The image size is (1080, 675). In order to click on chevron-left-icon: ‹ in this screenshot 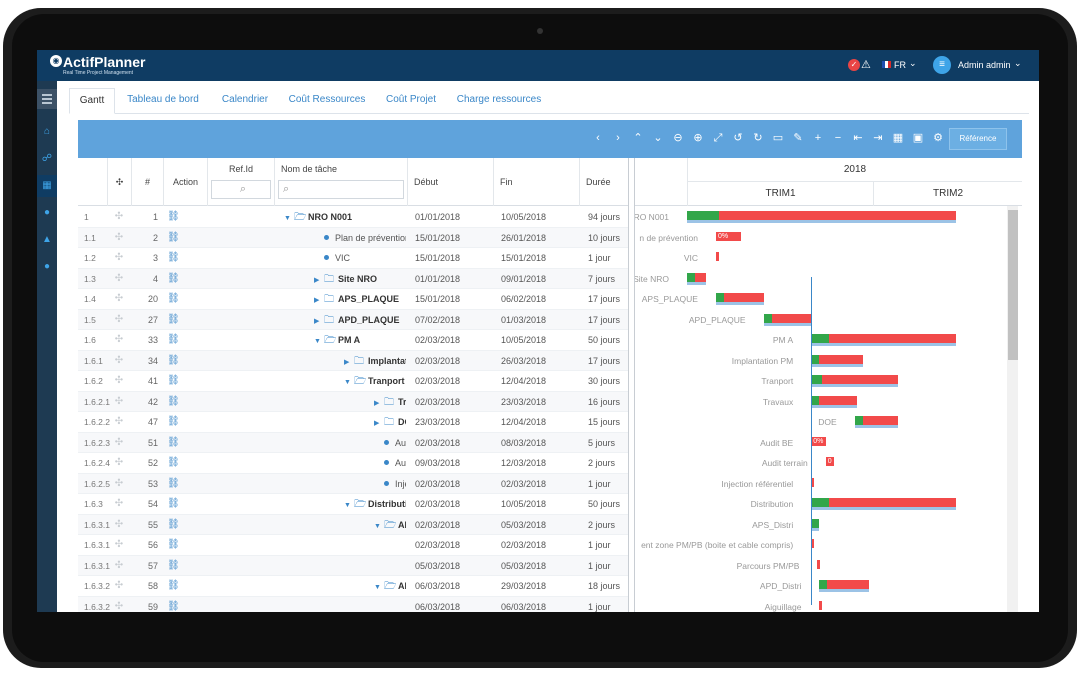, I will do `click(598, 138)`.